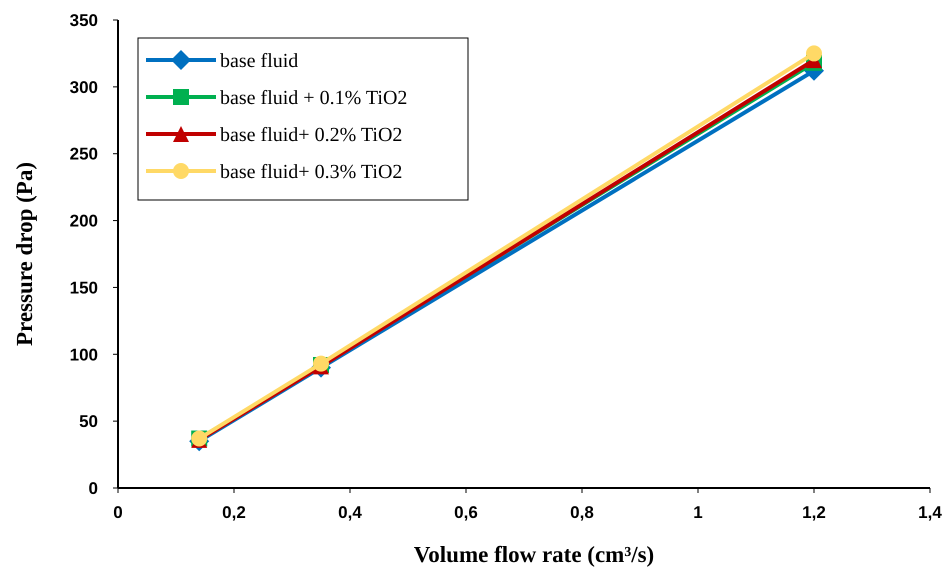 The height and width of the screenshot is (574, 948). Describe the element at coordinates (314, 98) in the screenshot. I see `legend-label: base fluid + 0.1% TiO2` at that location.